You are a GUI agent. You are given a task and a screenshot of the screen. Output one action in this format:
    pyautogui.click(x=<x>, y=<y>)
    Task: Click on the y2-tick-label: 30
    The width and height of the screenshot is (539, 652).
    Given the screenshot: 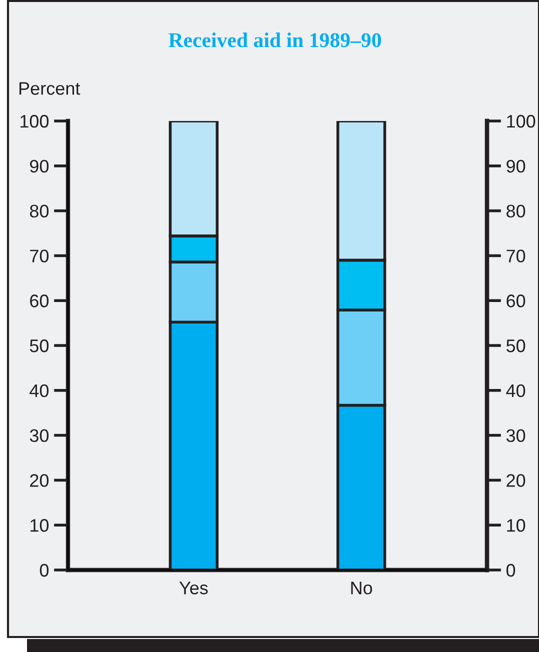 What is the action you would take?
    pyautogui.click(x=516, y=435)
    